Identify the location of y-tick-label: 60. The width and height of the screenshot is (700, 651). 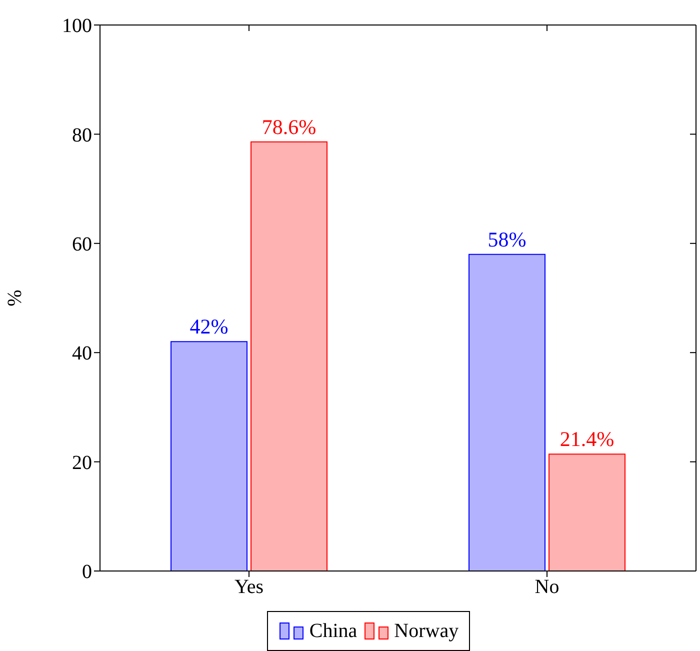
(82, 245).